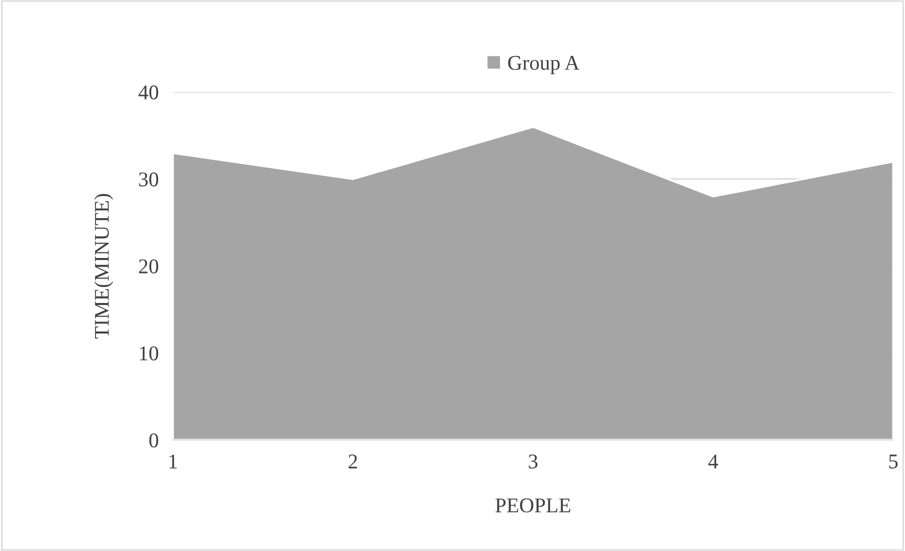 The width and height of the screenshot is (905, 551). I want to click on x-tick-label: 5, so click(893, 461).